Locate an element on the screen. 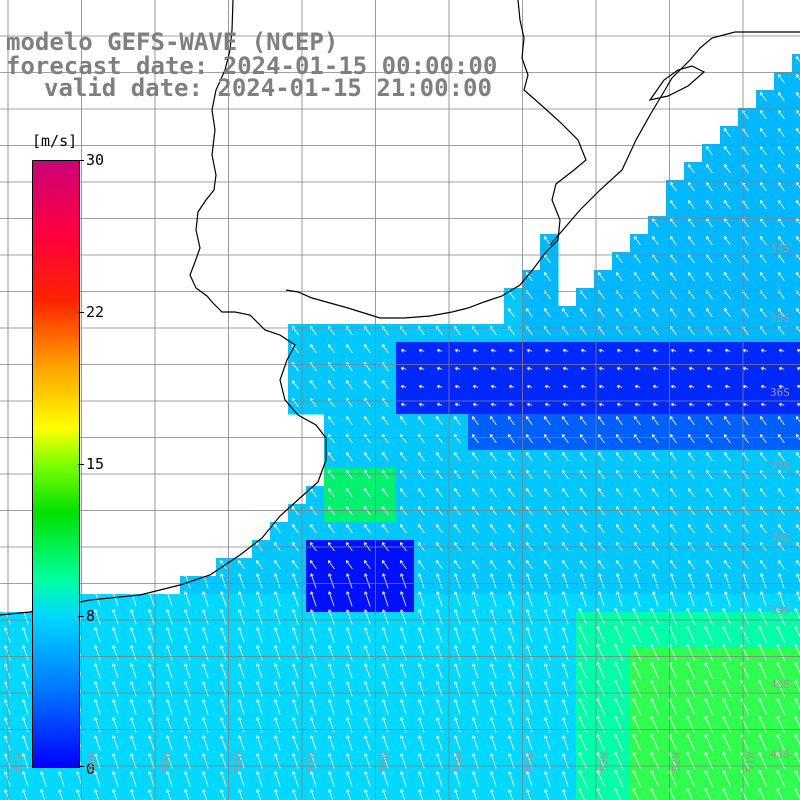 The height and width of the screenshot is (800, 800). lat-label: 34S is located at coordinates (780, 248).